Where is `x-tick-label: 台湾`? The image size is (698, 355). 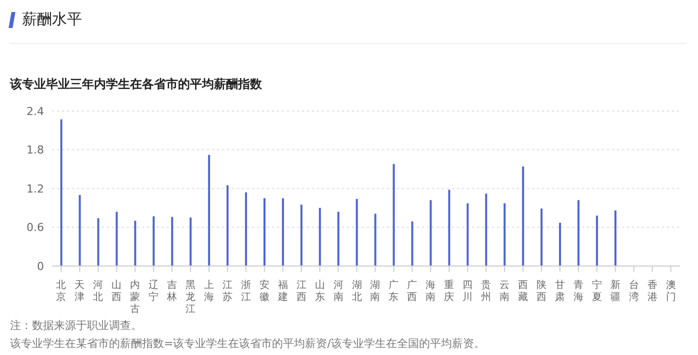 x-tick-label: 台湾 is located at coordinates (633, 291).